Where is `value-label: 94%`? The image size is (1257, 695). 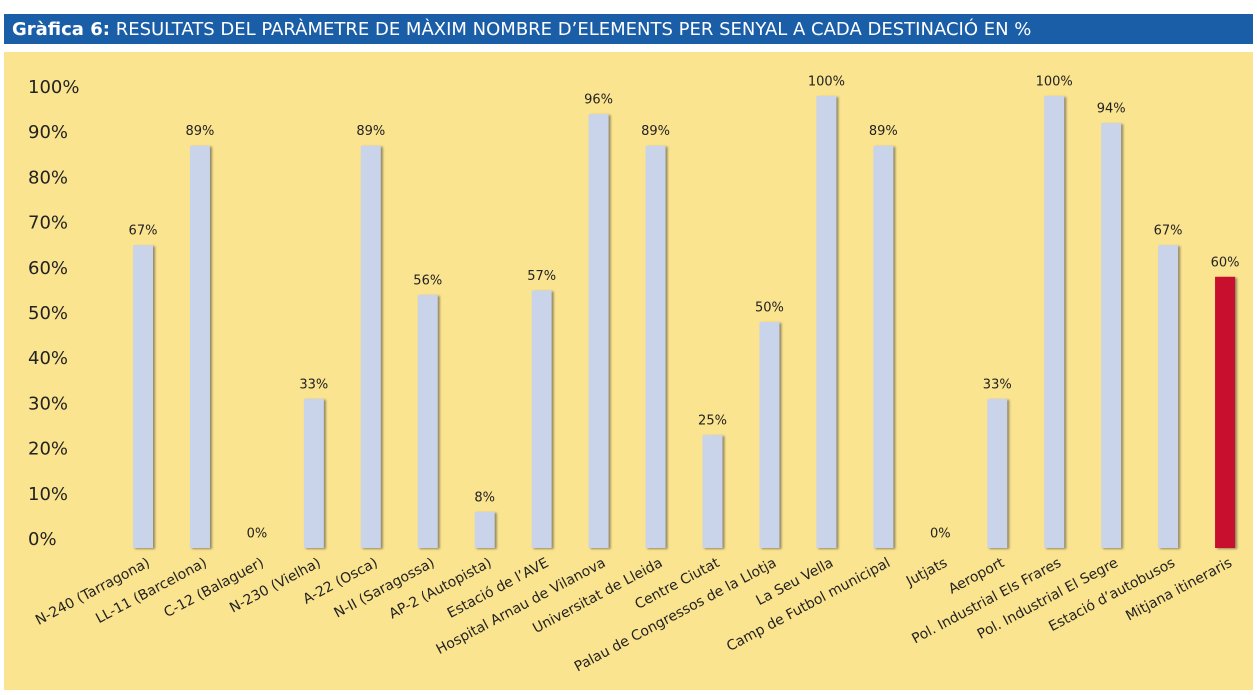 value-label: 94% is located at coordinates (1111, 109).